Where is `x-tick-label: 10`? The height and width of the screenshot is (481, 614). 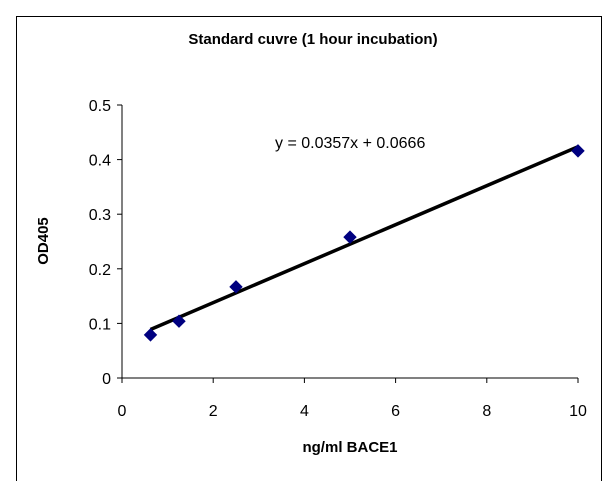 x-tick-label: 10 is located at coordinates (578, 411).